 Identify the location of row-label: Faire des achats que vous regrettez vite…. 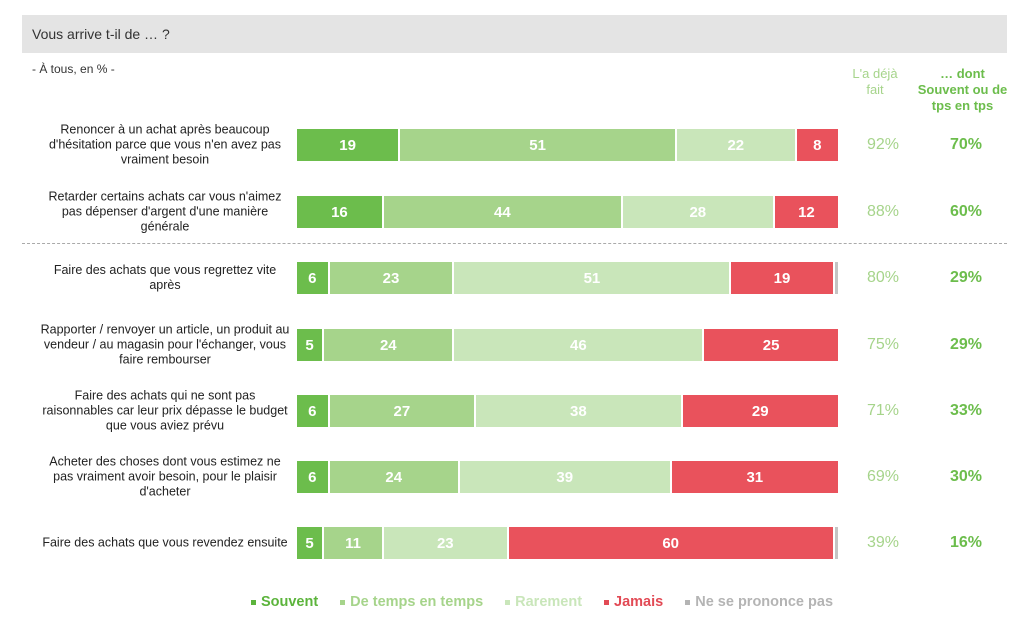
(165, 277).